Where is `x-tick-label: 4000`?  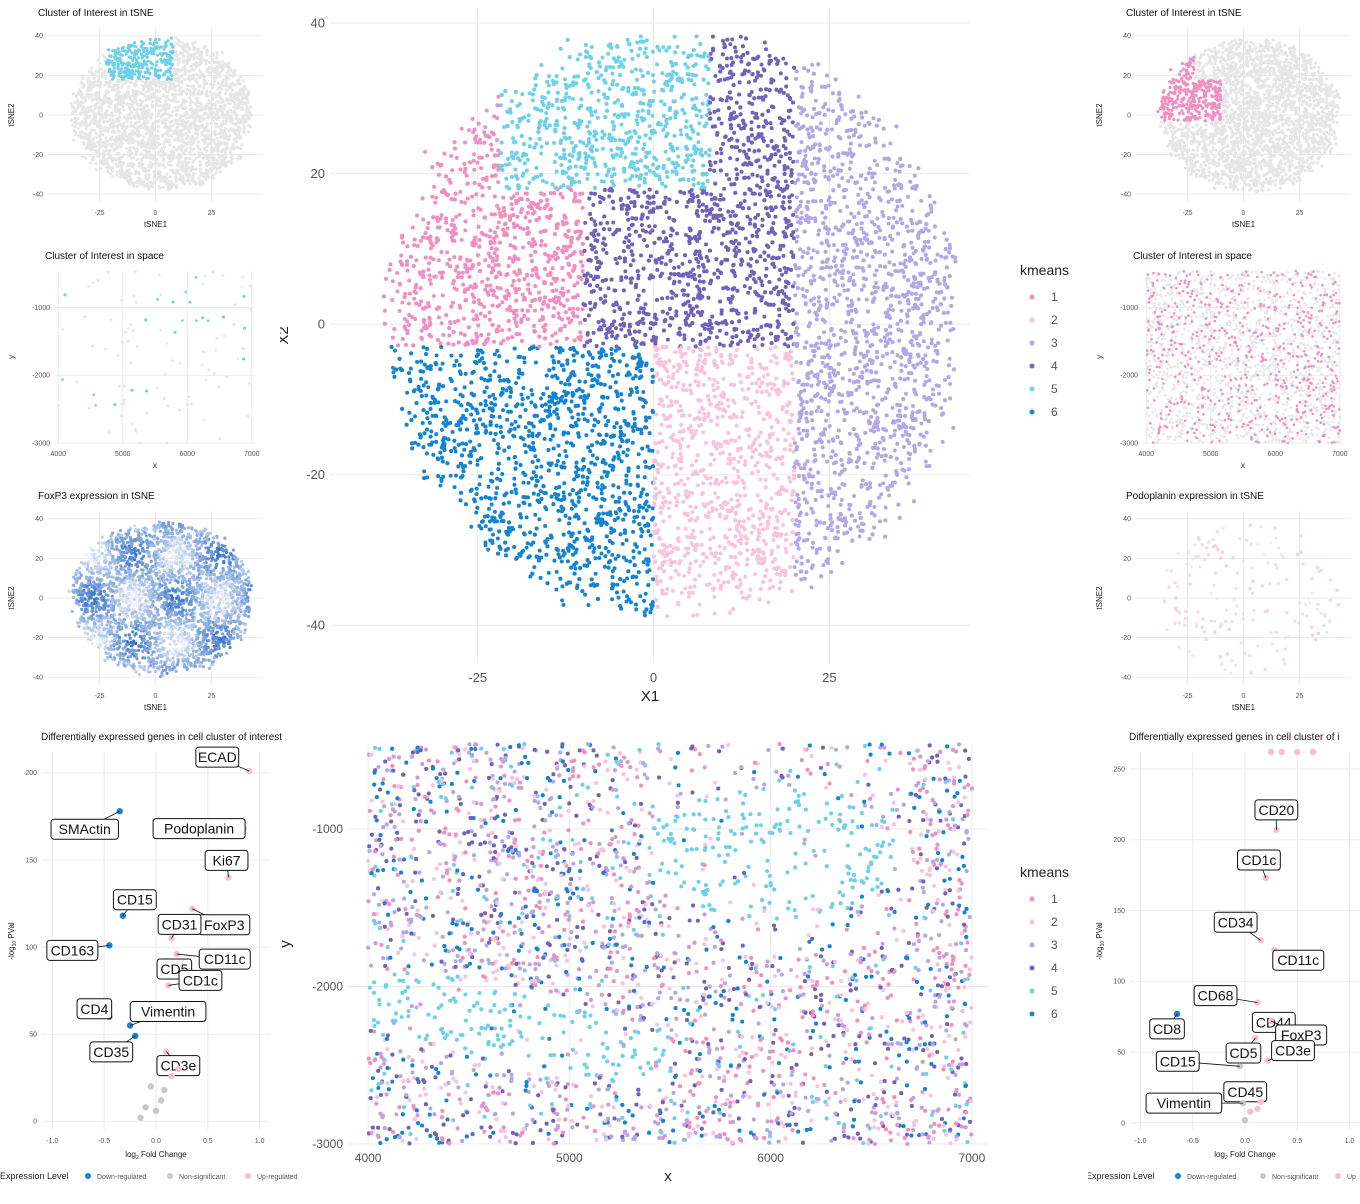
x-tick-label: 4000 is located at coordinates (58, 454).